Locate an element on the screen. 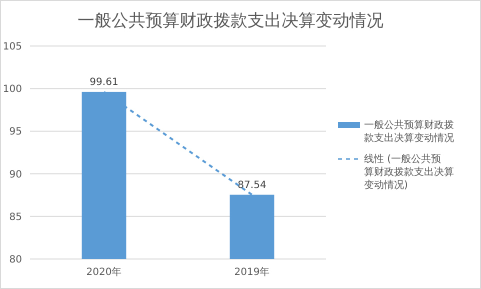 This screenshot has height=289, width=481. data-label: 87.54 is located at coordinates (252, 185).